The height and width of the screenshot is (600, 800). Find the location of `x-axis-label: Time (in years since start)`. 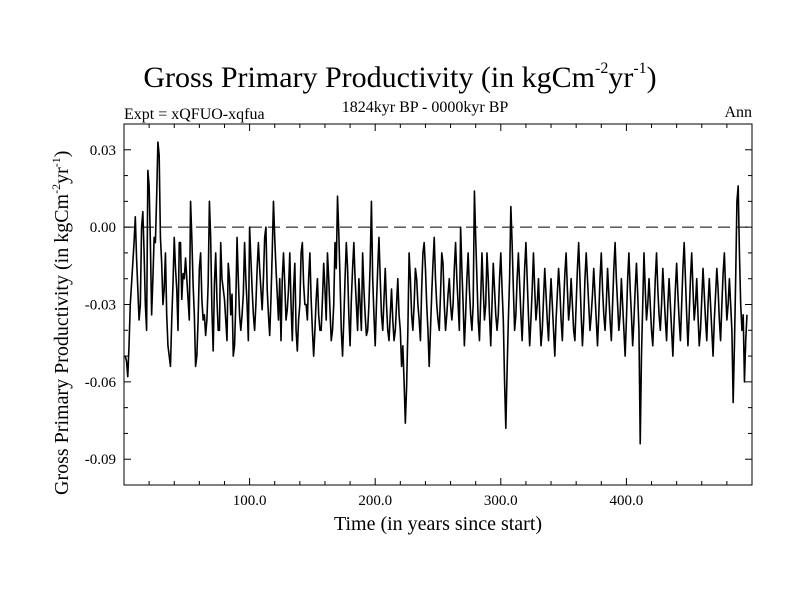

x-axis-label: Time (in years since start) is located at coordinates (438, 524).